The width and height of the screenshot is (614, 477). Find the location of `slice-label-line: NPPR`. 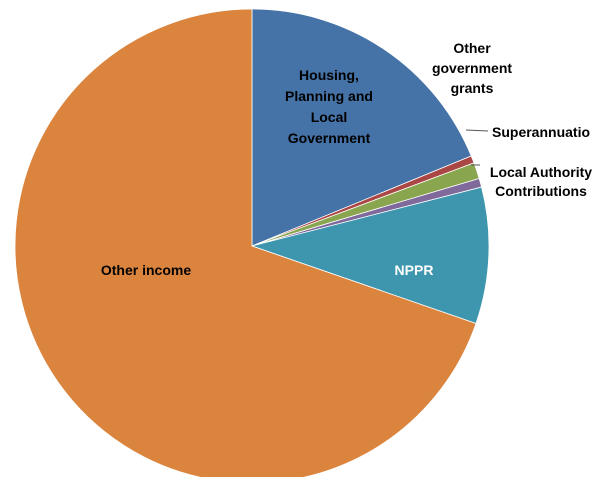

slice-label-line: NPPR is located at coordinates (414, 270).